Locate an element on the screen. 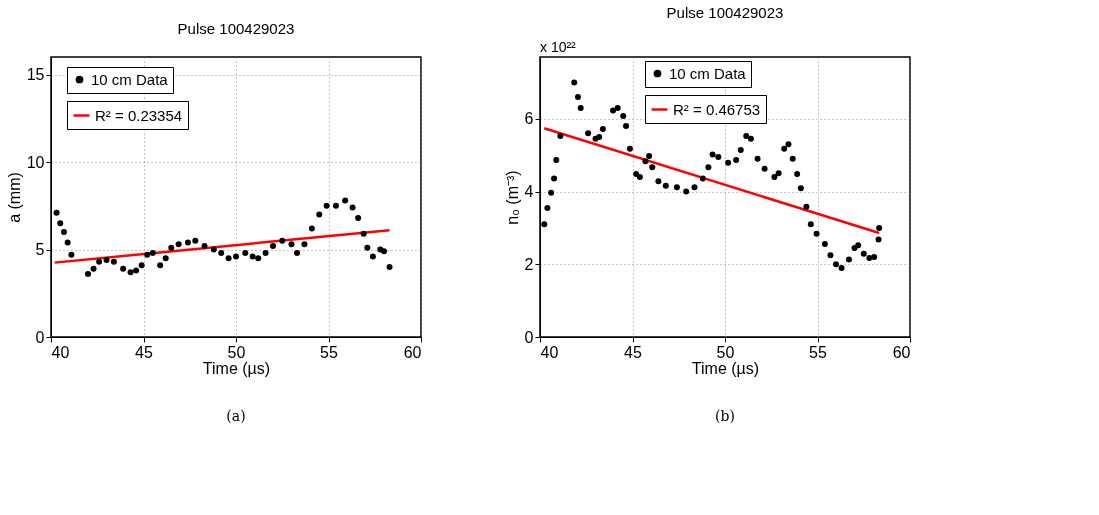 The width and height of the screenshot is (1099, 515). text: (a) is located at coordinates (236, 416).